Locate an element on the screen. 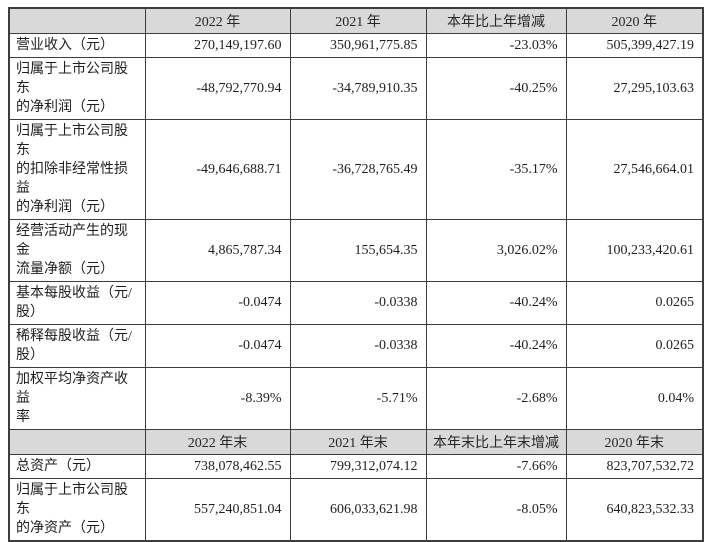 This screenshot has width=709, height=542. cell-2020: 27,546,664.01 is located at coordinates (634, 169).